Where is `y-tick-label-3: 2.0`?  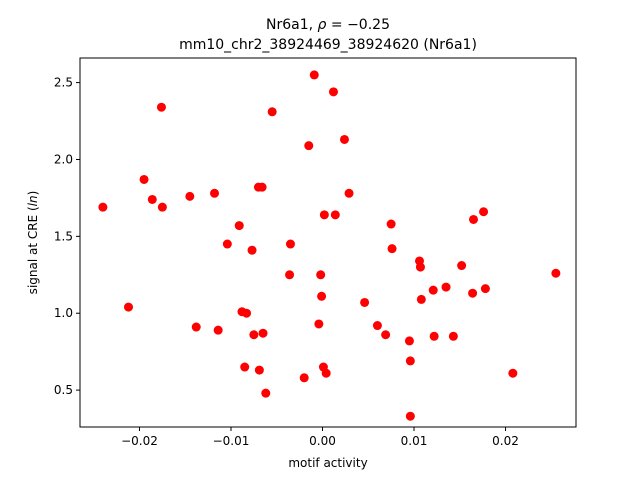
y-tick-label-3: 2.0 is located at coordinates (63, 159).